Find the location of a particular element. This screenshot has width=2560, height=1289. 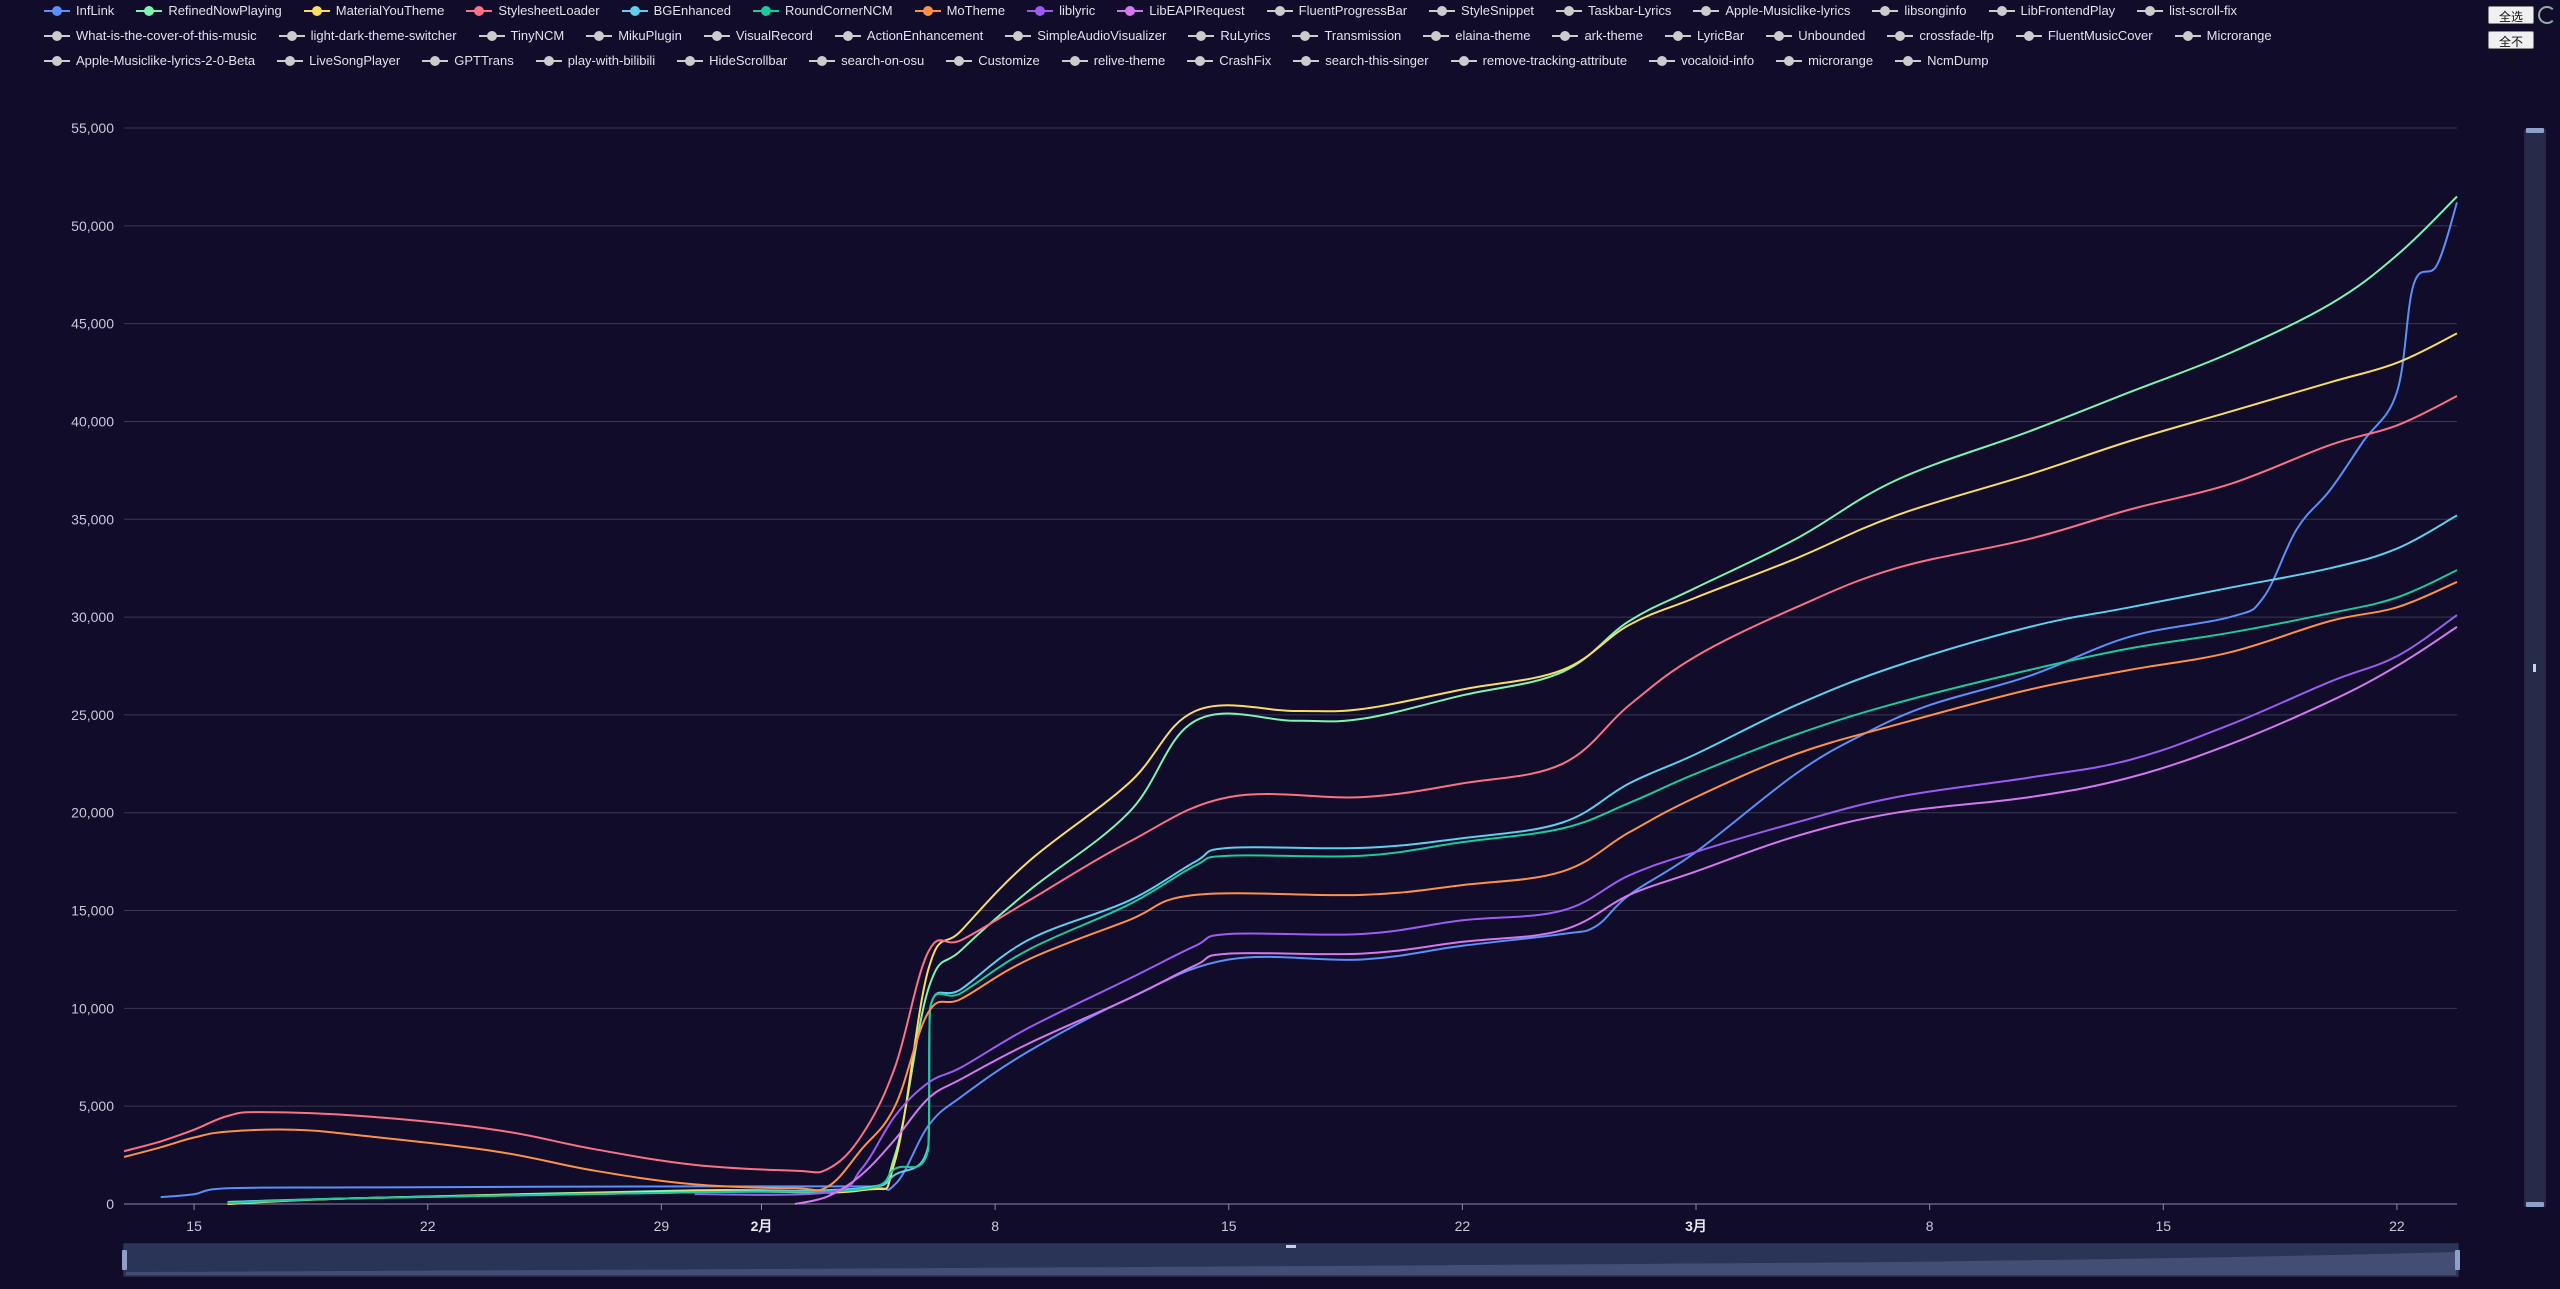

legend-item: ActionEnhancement is located at coordinates (909, 36).